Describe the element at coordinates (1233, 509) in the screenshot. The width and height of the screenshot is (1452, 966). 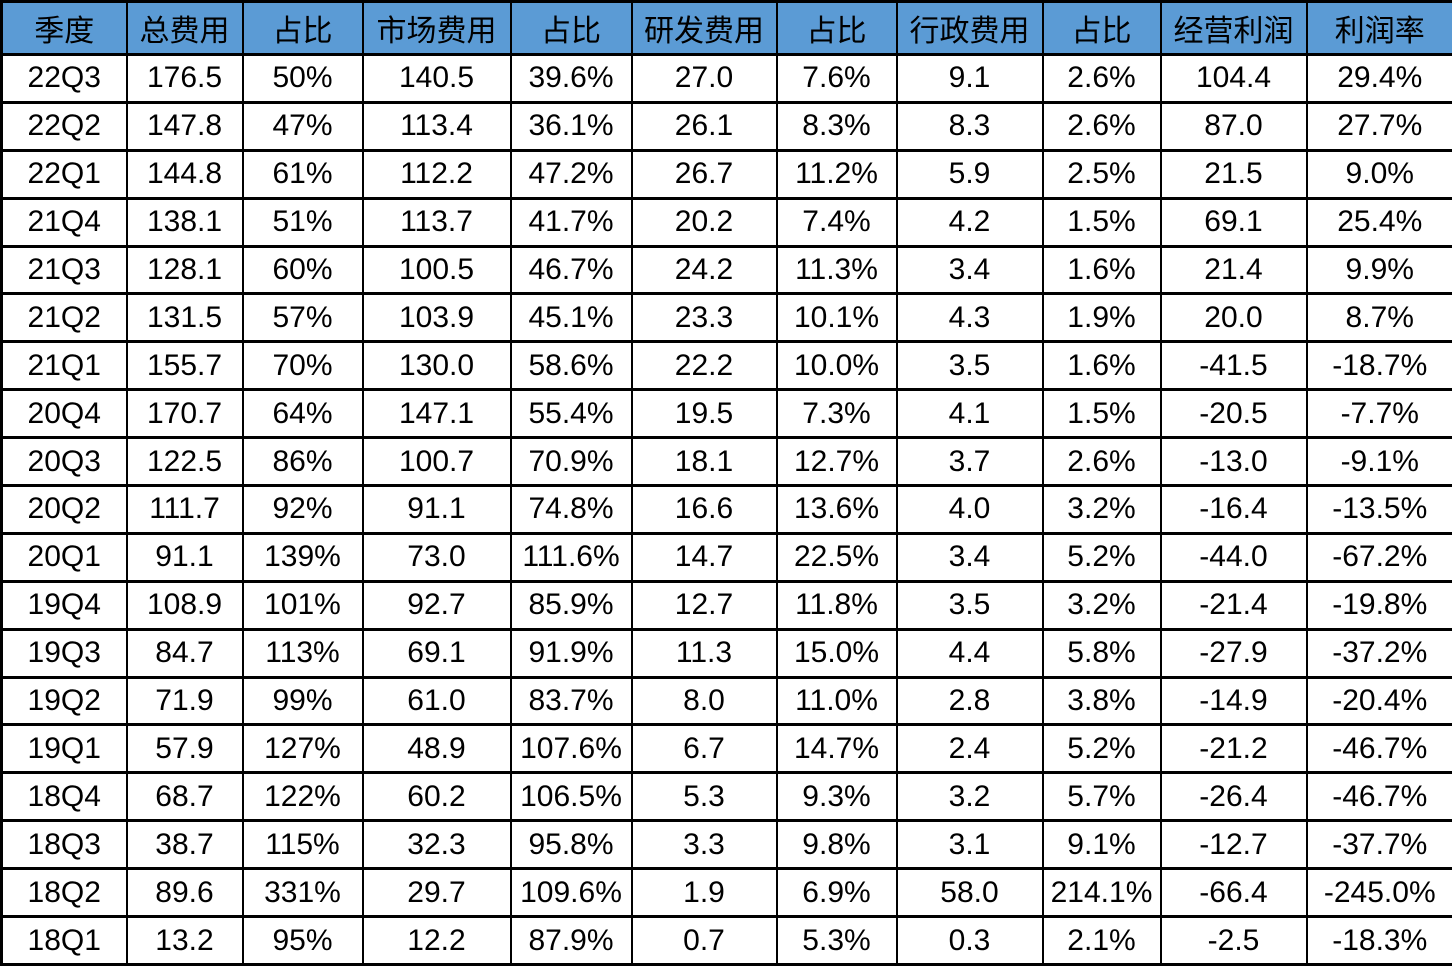
I see `value-cell: -16.4` at that location.